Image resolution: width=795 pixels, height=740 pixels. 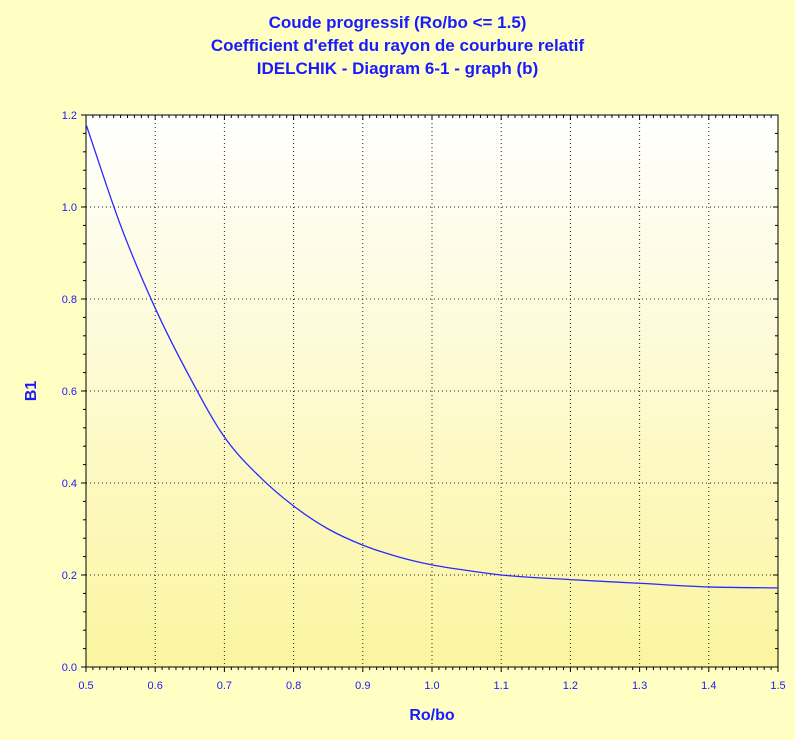 I want to click on x-axis-label: Ro/bo, so click(x=432, y=715).